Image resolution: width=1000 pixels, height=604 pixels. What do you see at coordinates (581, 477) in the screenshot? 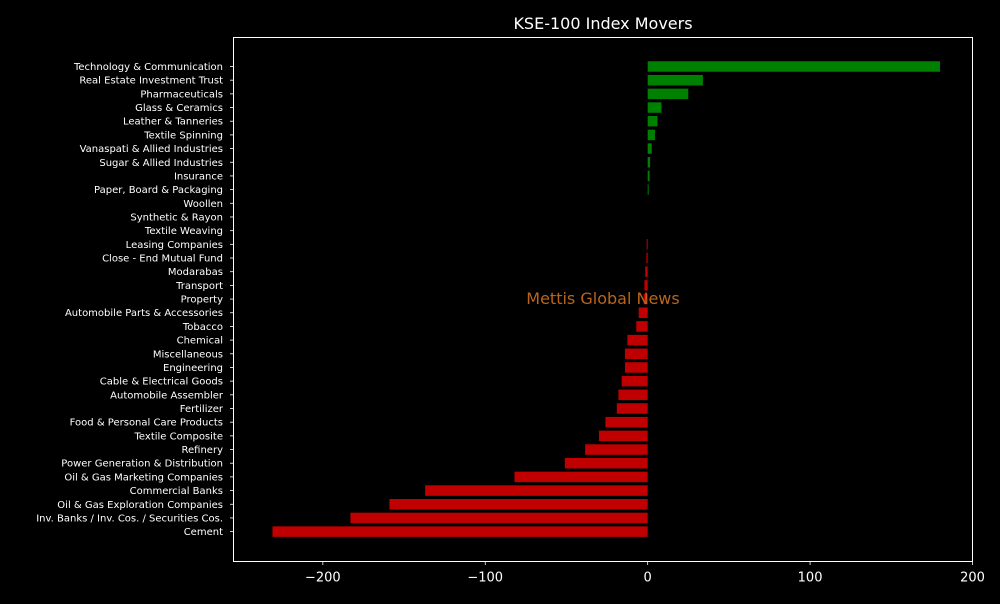
I see `bar-oil-gas-marketing-companies` at bounding box center [581, 477].